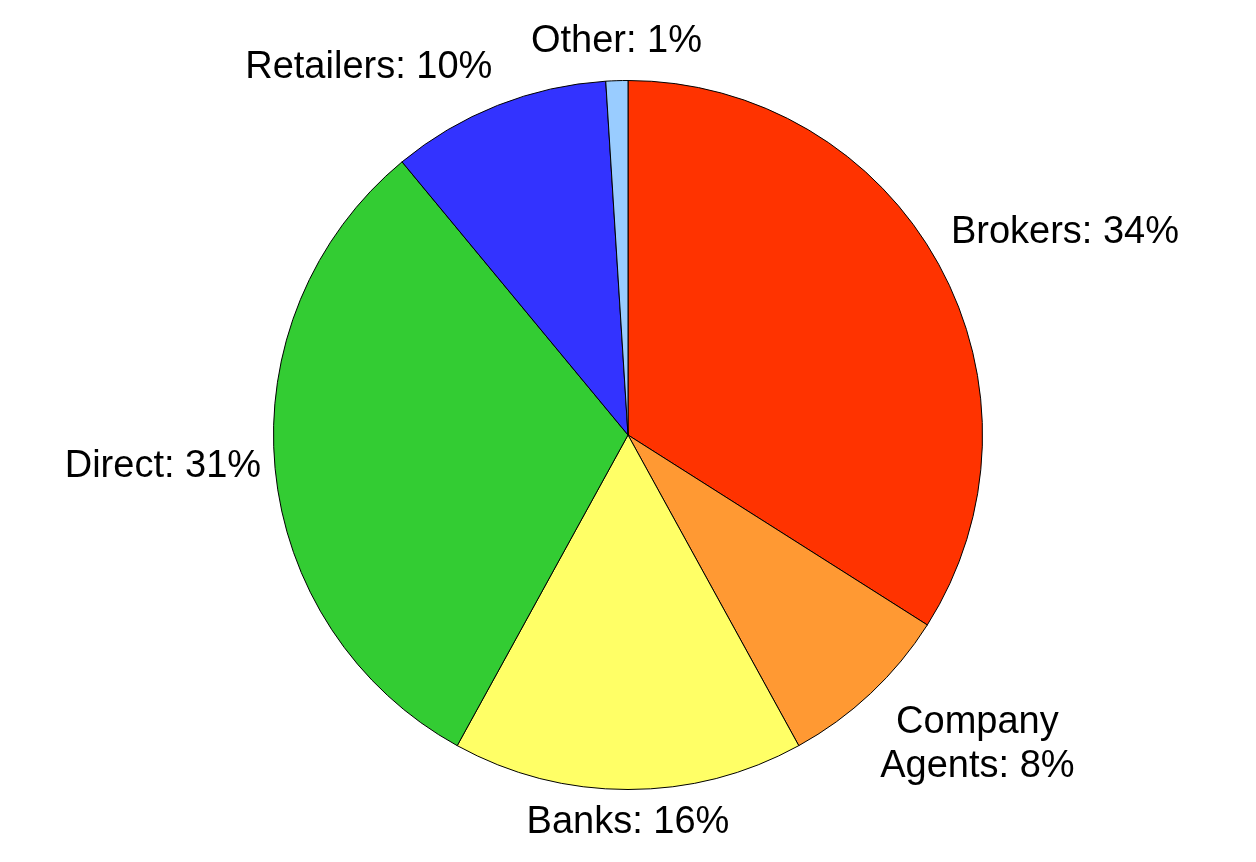 This screenshot has width=1256, height=862. Describe the element at coordinates (1065, 229) in the screenshot. I see `slice-label: Brokers: 34%` at that location.